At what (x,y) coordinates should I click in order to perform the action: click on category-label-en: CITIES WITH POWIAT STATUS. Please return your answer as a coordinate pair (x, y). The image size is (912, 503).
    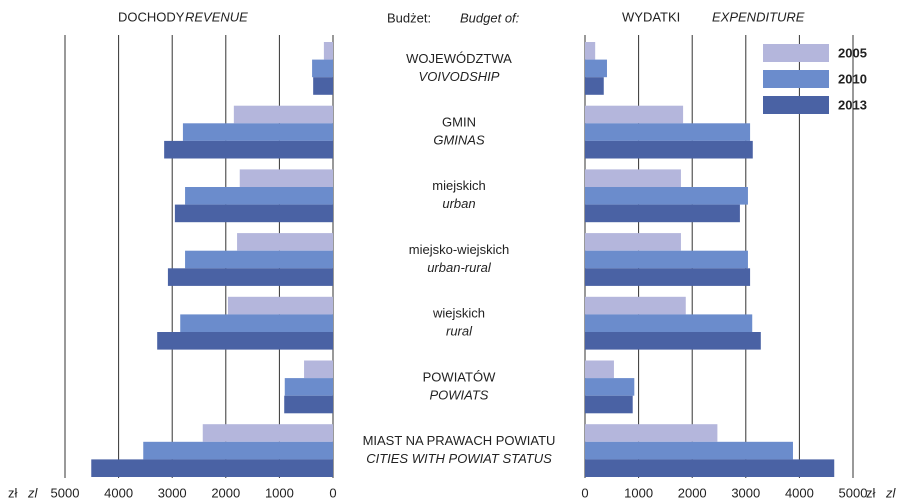
    Looking at the image, I should click on (459, 458).